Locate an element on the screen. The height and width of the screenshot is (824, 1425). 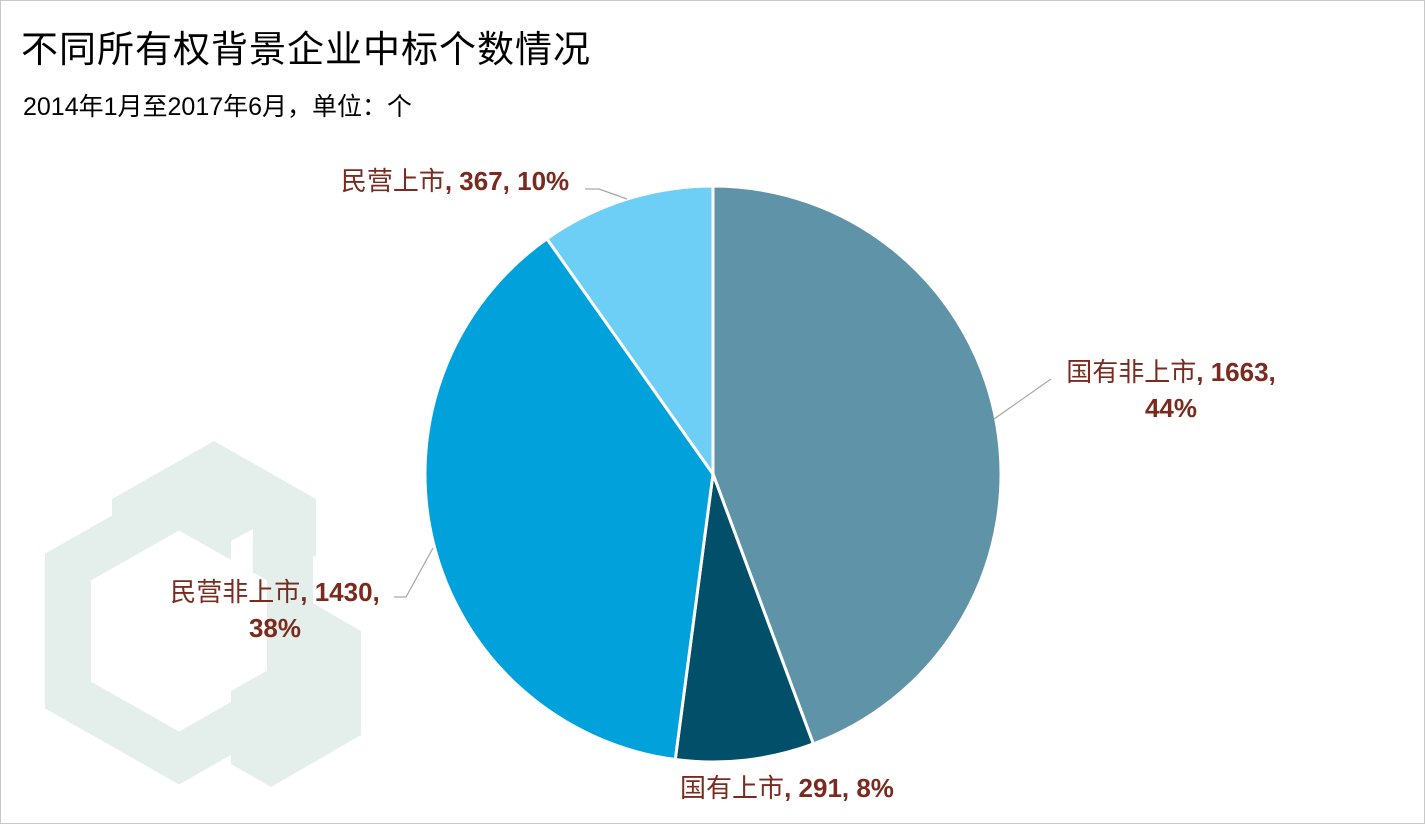
data-label-line: 国有非上市, 1663, is located at coordinates (1171, 372).